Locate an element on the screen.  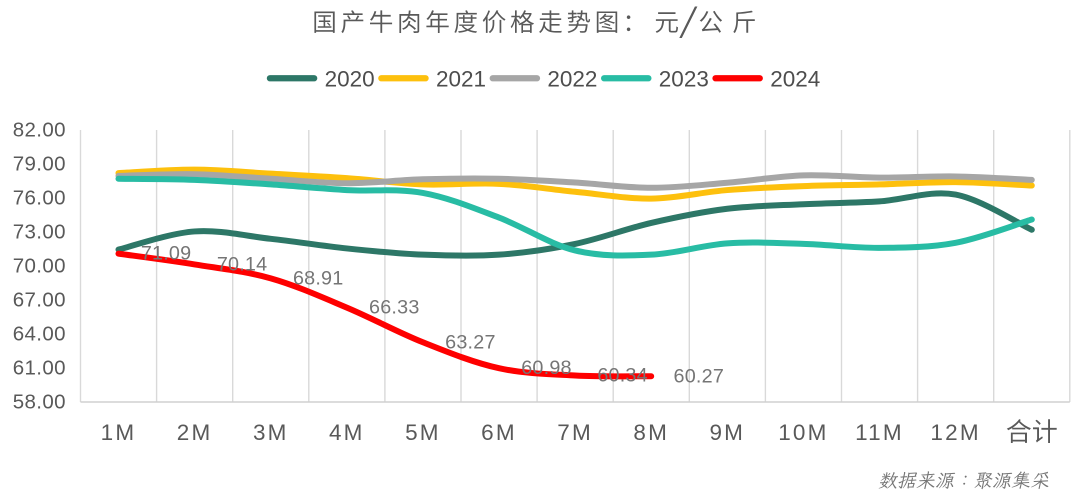
svg-text: 60.27 is located at coordinates (699, 376).